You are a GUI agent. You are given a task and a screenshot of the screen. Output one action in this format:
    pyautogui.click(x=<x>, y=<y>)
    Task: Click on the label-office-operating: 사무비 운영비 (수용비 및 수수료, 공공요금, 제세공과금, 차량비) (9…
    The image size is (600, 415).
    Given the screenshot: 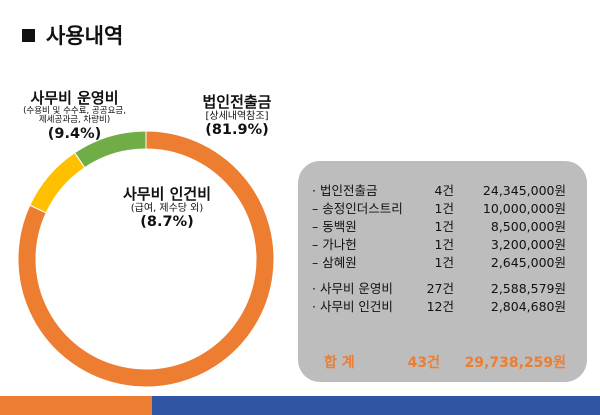 What is the action you would take?
    pyautogui.click(x=74, y=116)
    